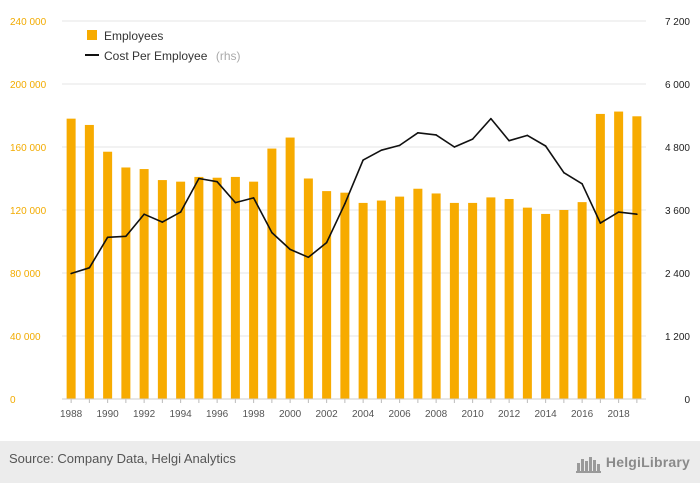 This screenshot has height=483, width=700. What do you see at coordinates (71, 414) in the screenshot?
I see `x-tick-label: 1988` at bounding box center [71, 414].